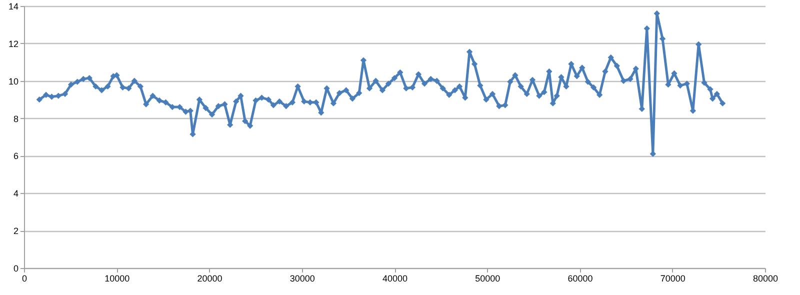 This screenshot has width=800, height=295. I want to click on x-tick-label: 50000, so click(487, 279).